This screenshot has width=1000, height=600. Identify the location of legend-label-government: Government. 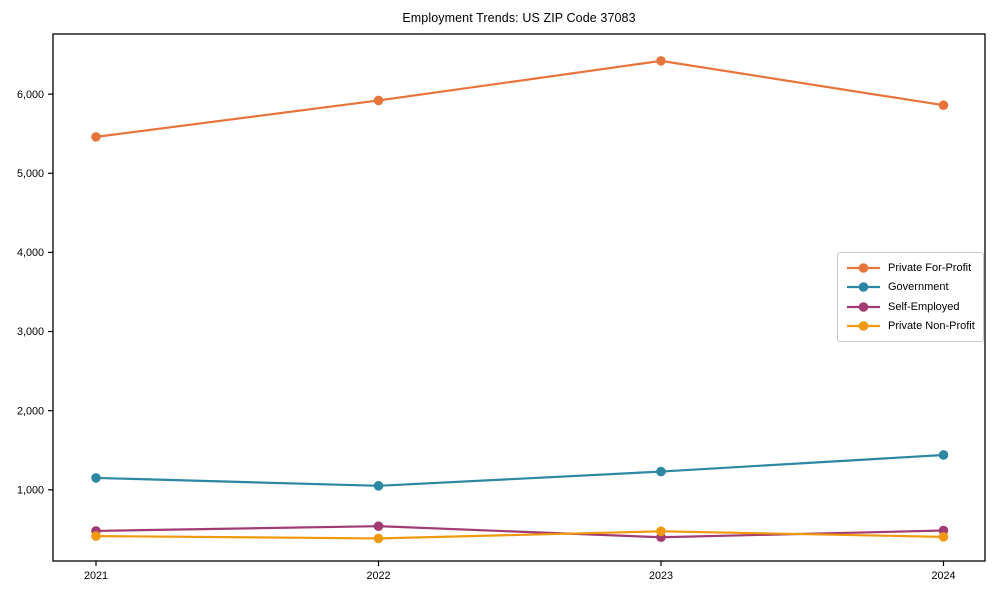
(918, 287).